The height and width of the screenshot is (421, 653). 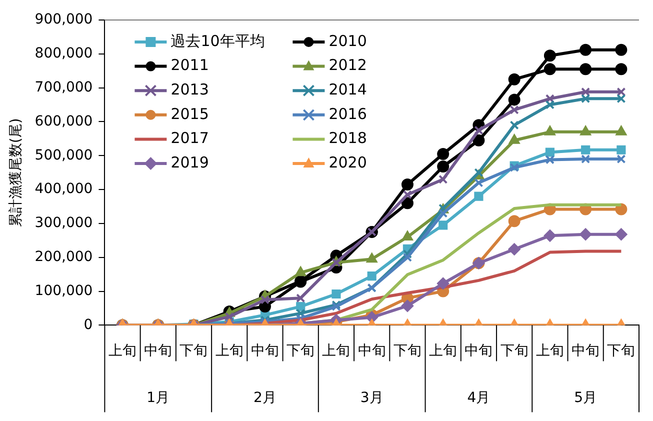 What do you see at coordinates (217, 41) in the screenshot?
I see `legend-label: 過去10年平均` at bounding box center [217, 41].